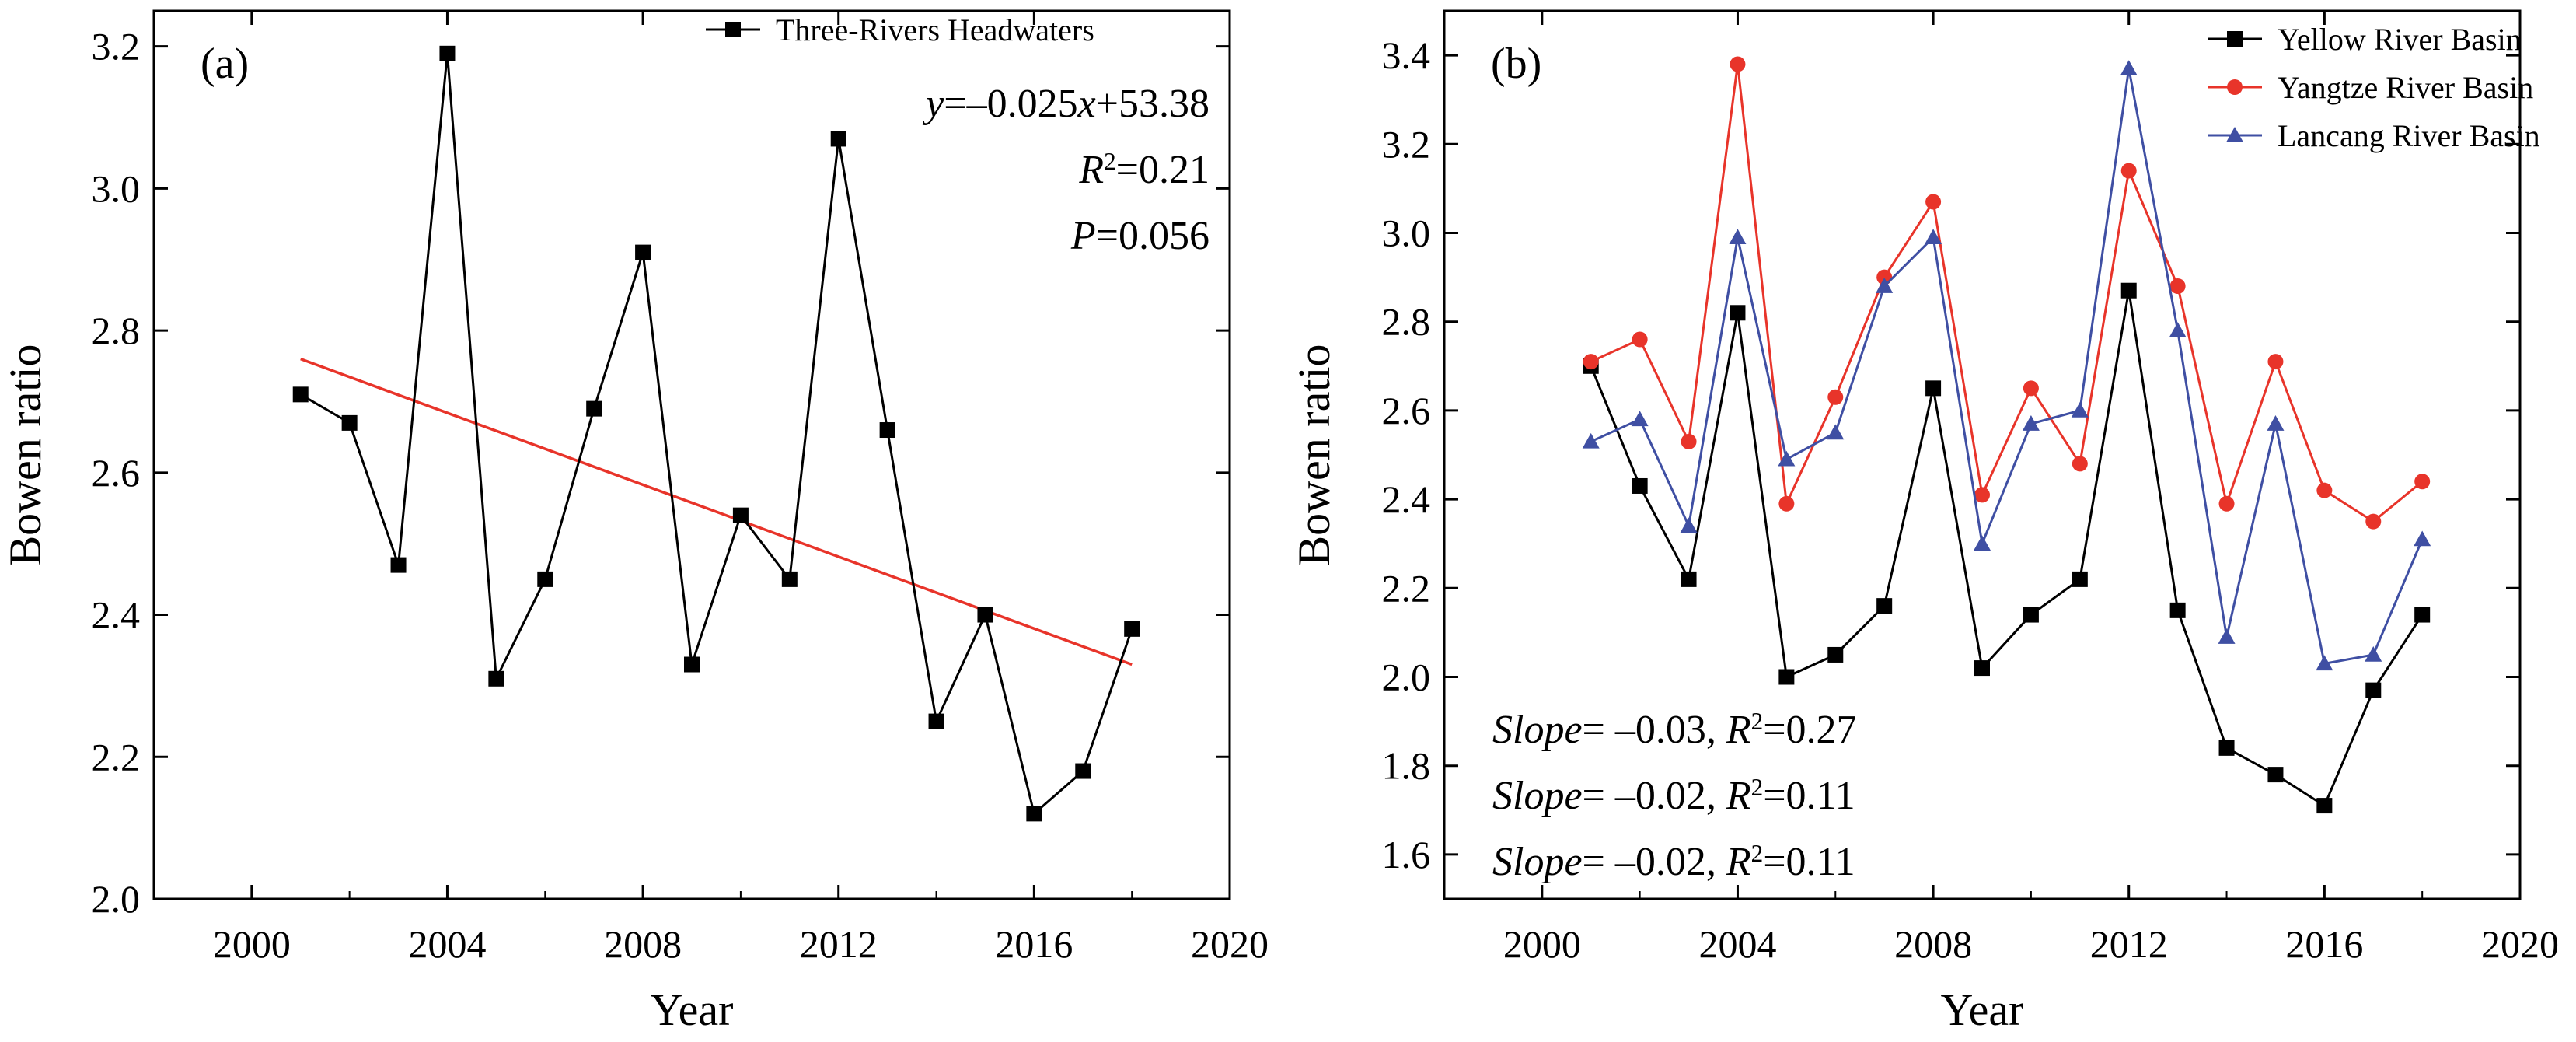 The height and width of the screenshot is (1042, 2576). I want to click on legend-label: Yellow River Basin, so click(2400, 39).